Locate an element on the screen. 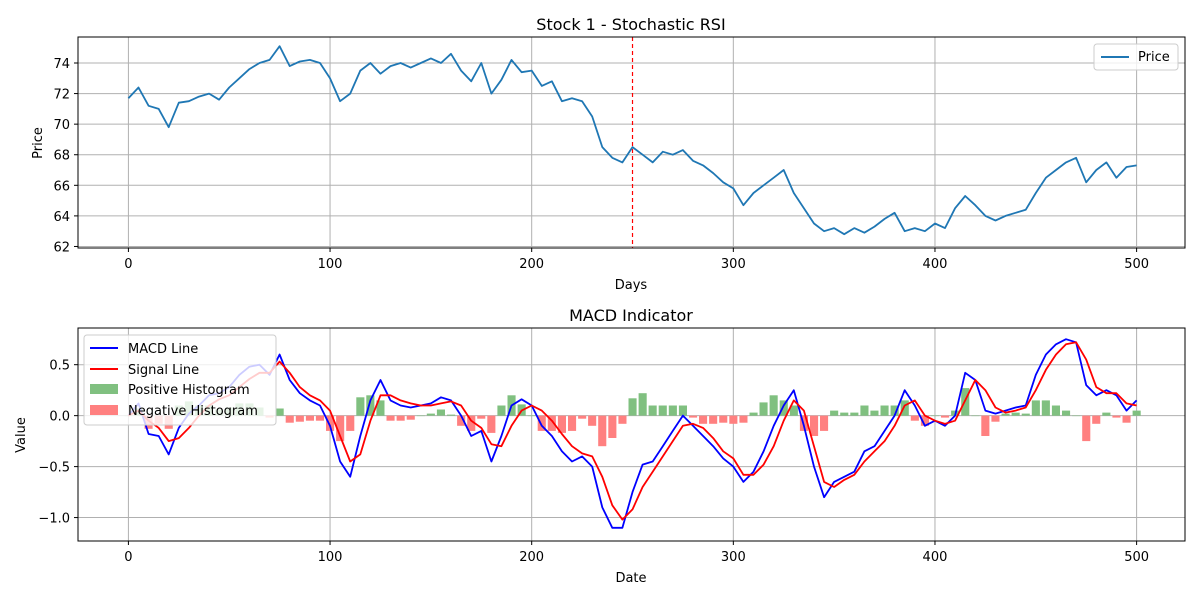 The image size is (1200, 600). macd-legend-swatch-positive is located at coordinates (104, 389).